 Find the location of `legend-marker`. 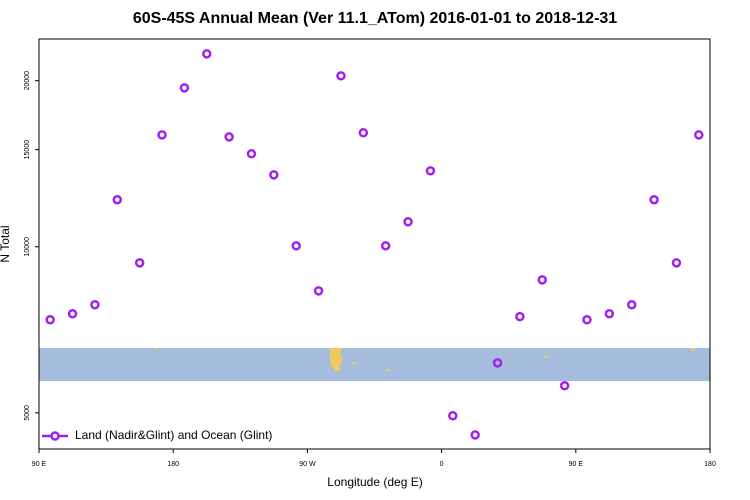

legend-marker is located at coordinates (55, 436).